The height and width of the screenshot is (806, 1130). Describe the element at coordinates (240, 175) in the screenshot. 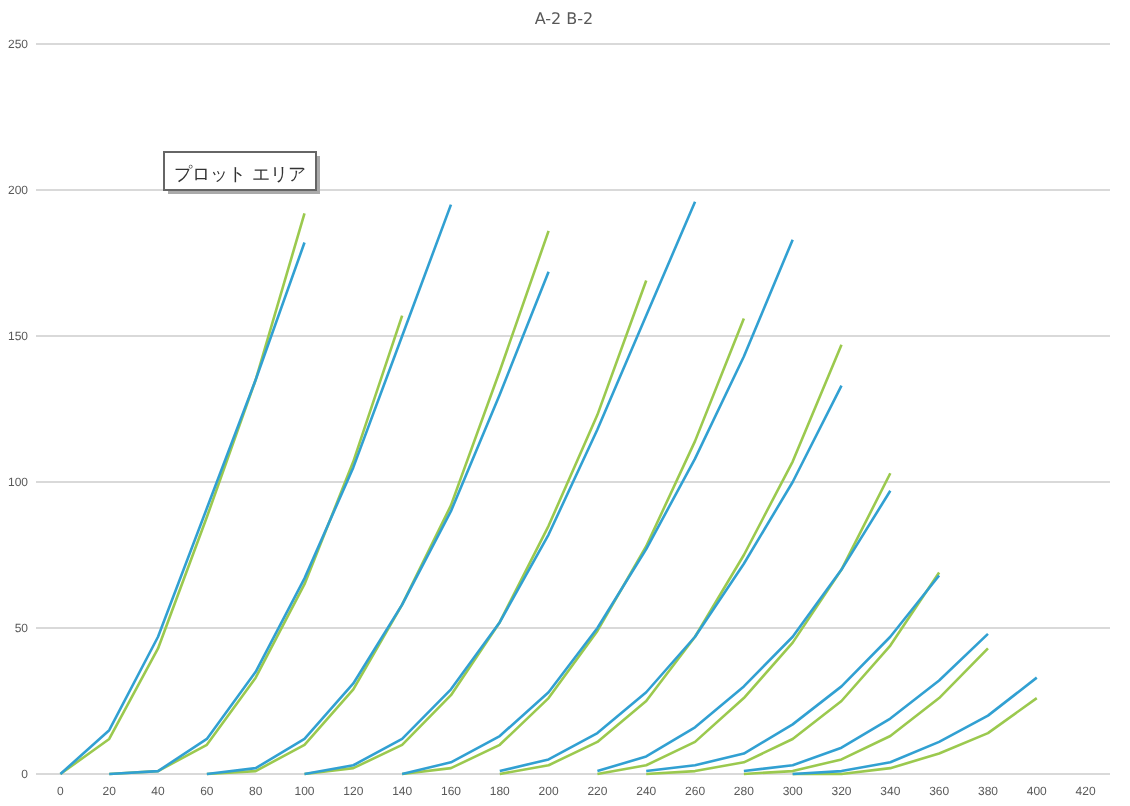

I see `annotation: プロット エリア` at that location.